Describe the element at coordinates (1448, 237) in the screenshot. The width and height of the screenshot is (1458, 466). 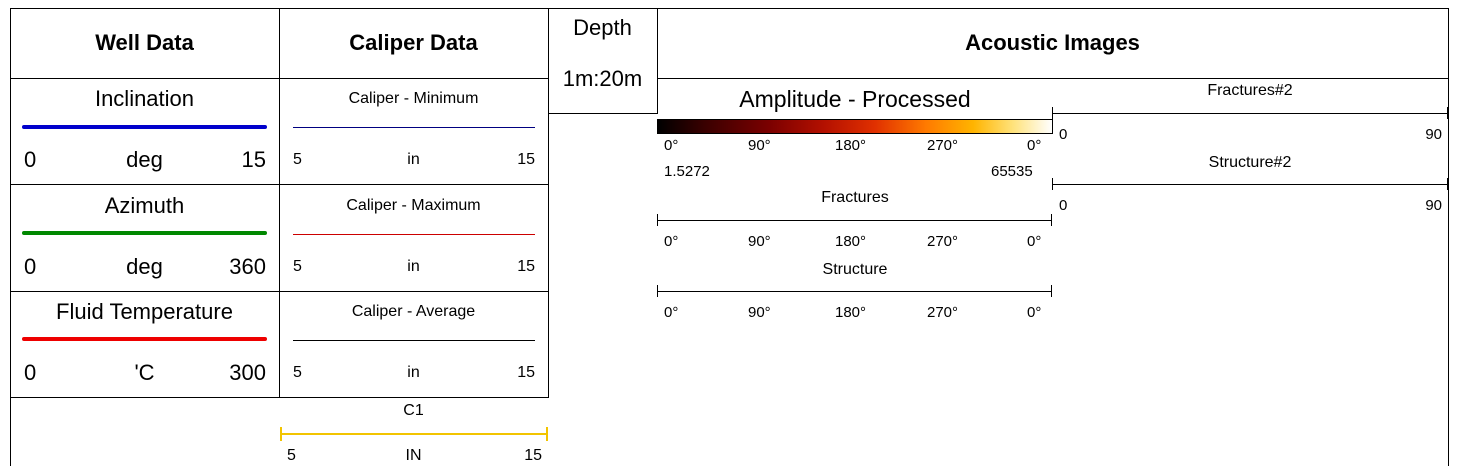
I see `frame-right-border` at that location.